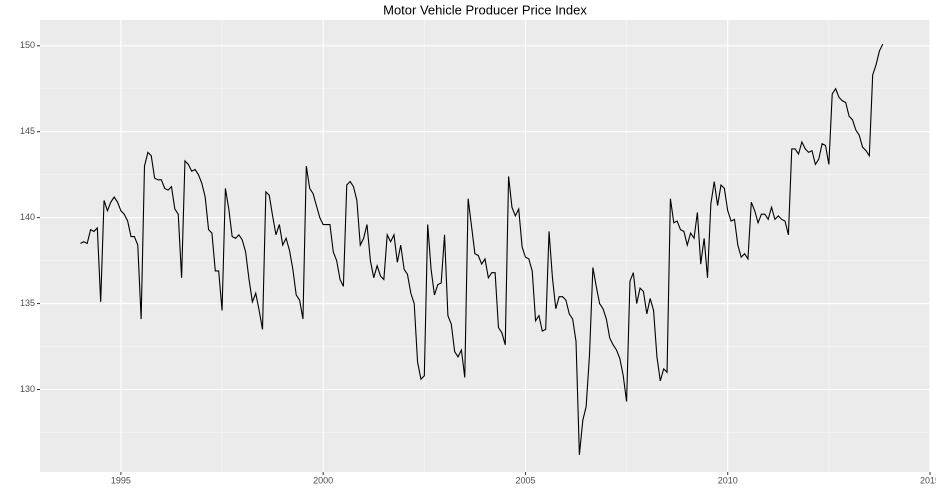 The height and width of the screenshot is (504, 936). What do you see at coordinates (728, 480) in the screenshot?
I see `x-tick-label: 2010` at bounding box center [728, 480].